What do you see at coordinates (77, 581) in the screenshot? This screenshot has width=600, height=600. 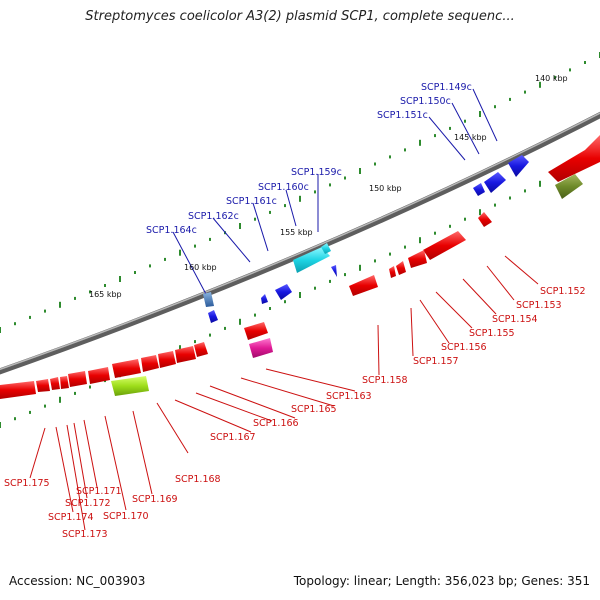 I see `accession-text: Accession: NC_003903` at bounding box center [77, 581].